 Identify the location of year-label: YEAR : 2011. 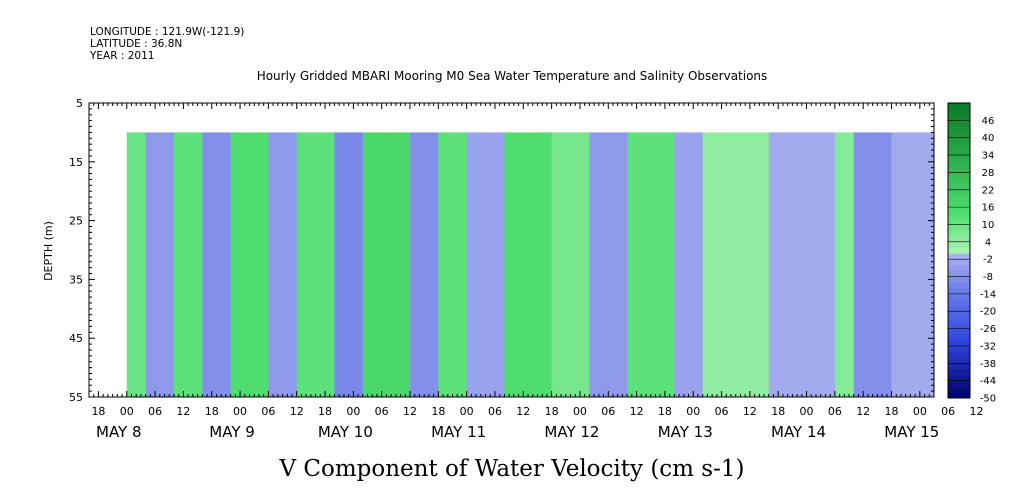
(121, 56).